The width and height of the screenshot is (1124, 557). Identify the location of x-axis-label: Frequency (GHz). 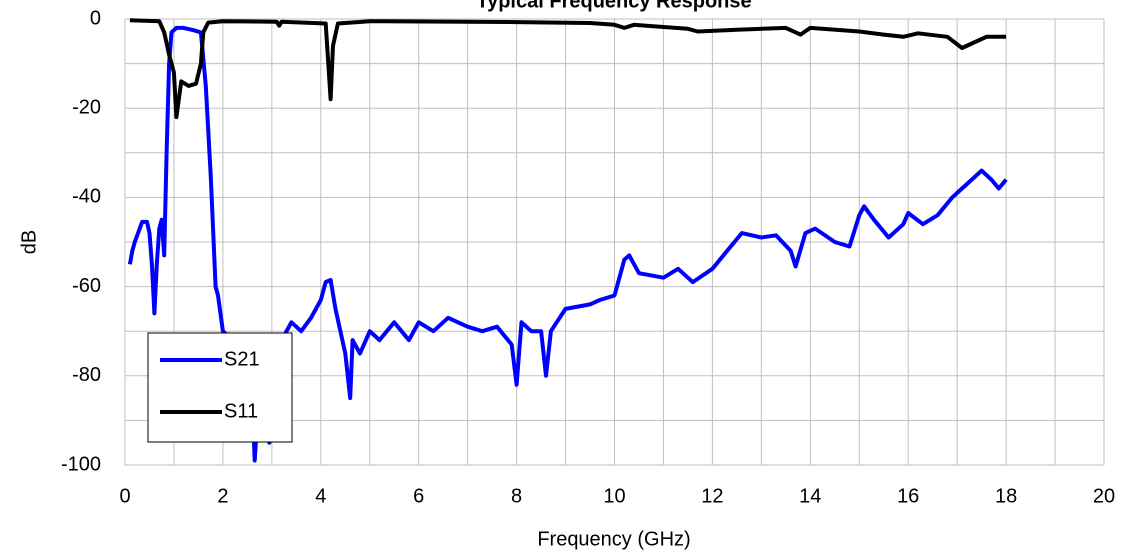
(613, 539).